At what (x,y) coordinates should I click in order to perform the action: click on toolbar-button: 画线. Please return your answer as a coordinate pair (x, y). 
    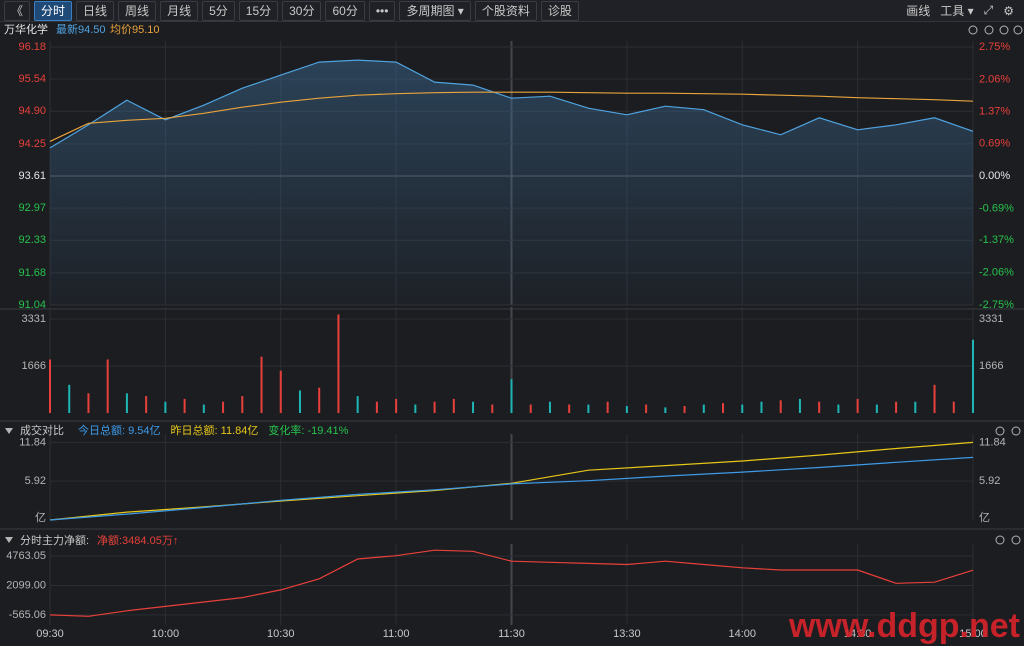
    Looking at the image, I should click on (918, 11).